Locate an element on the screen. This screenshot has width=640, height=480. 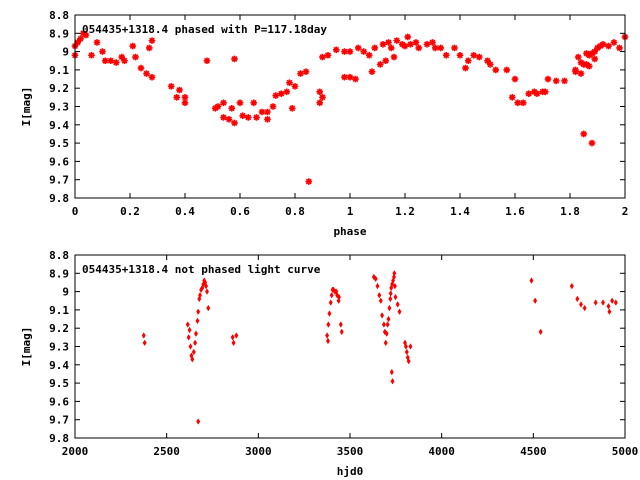
phased-x-tick-label: 1.2 is located at coordinates (405, 211).